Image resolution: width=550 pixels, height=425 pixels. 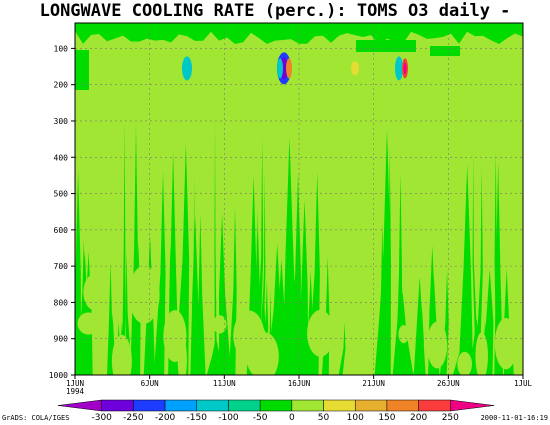 I want to click on x-tick-label: 11JUN, so click(x=224, y=383).